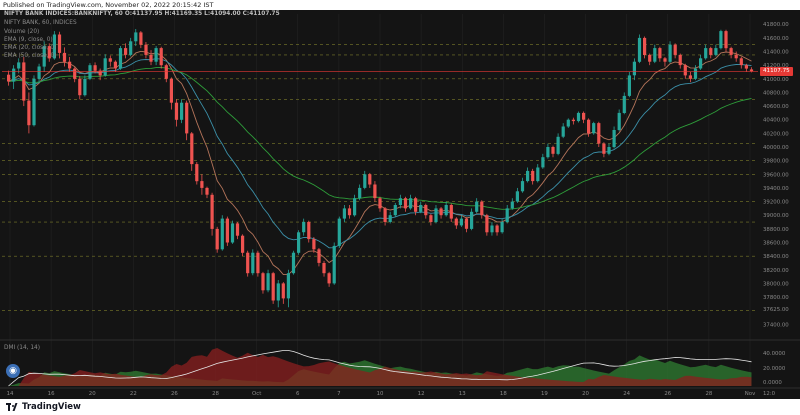 The height and width of the screenshot is (415, 800). What do you see at coordinates (776, 244) in the screenshot?
I see `price-axis-label: 38600.00` at bounding box center [776, 244].